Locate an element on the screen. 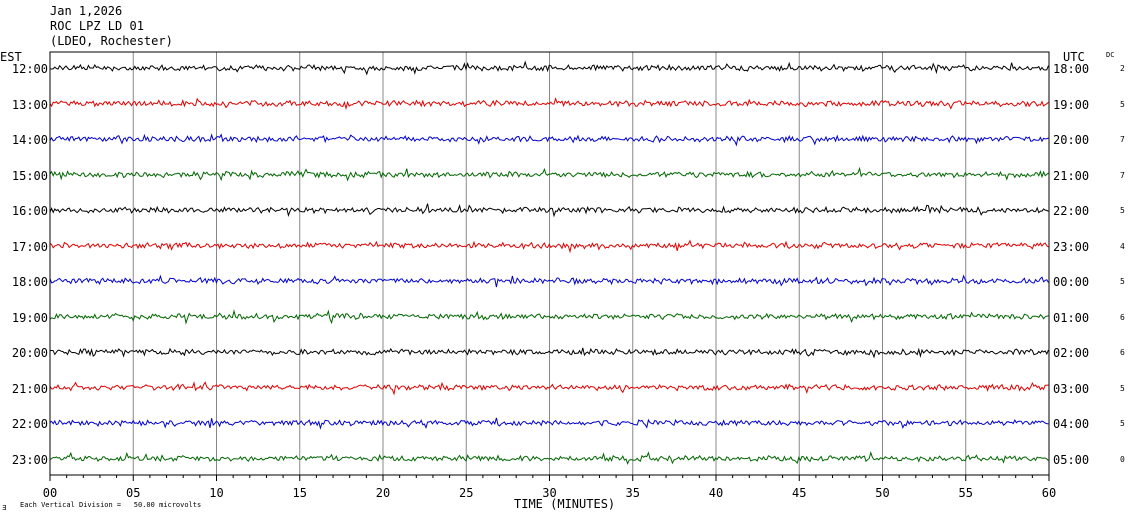 This screenshot has width=1130, height=519. x-tick-label: 20 is located at coordinates (383, 493).